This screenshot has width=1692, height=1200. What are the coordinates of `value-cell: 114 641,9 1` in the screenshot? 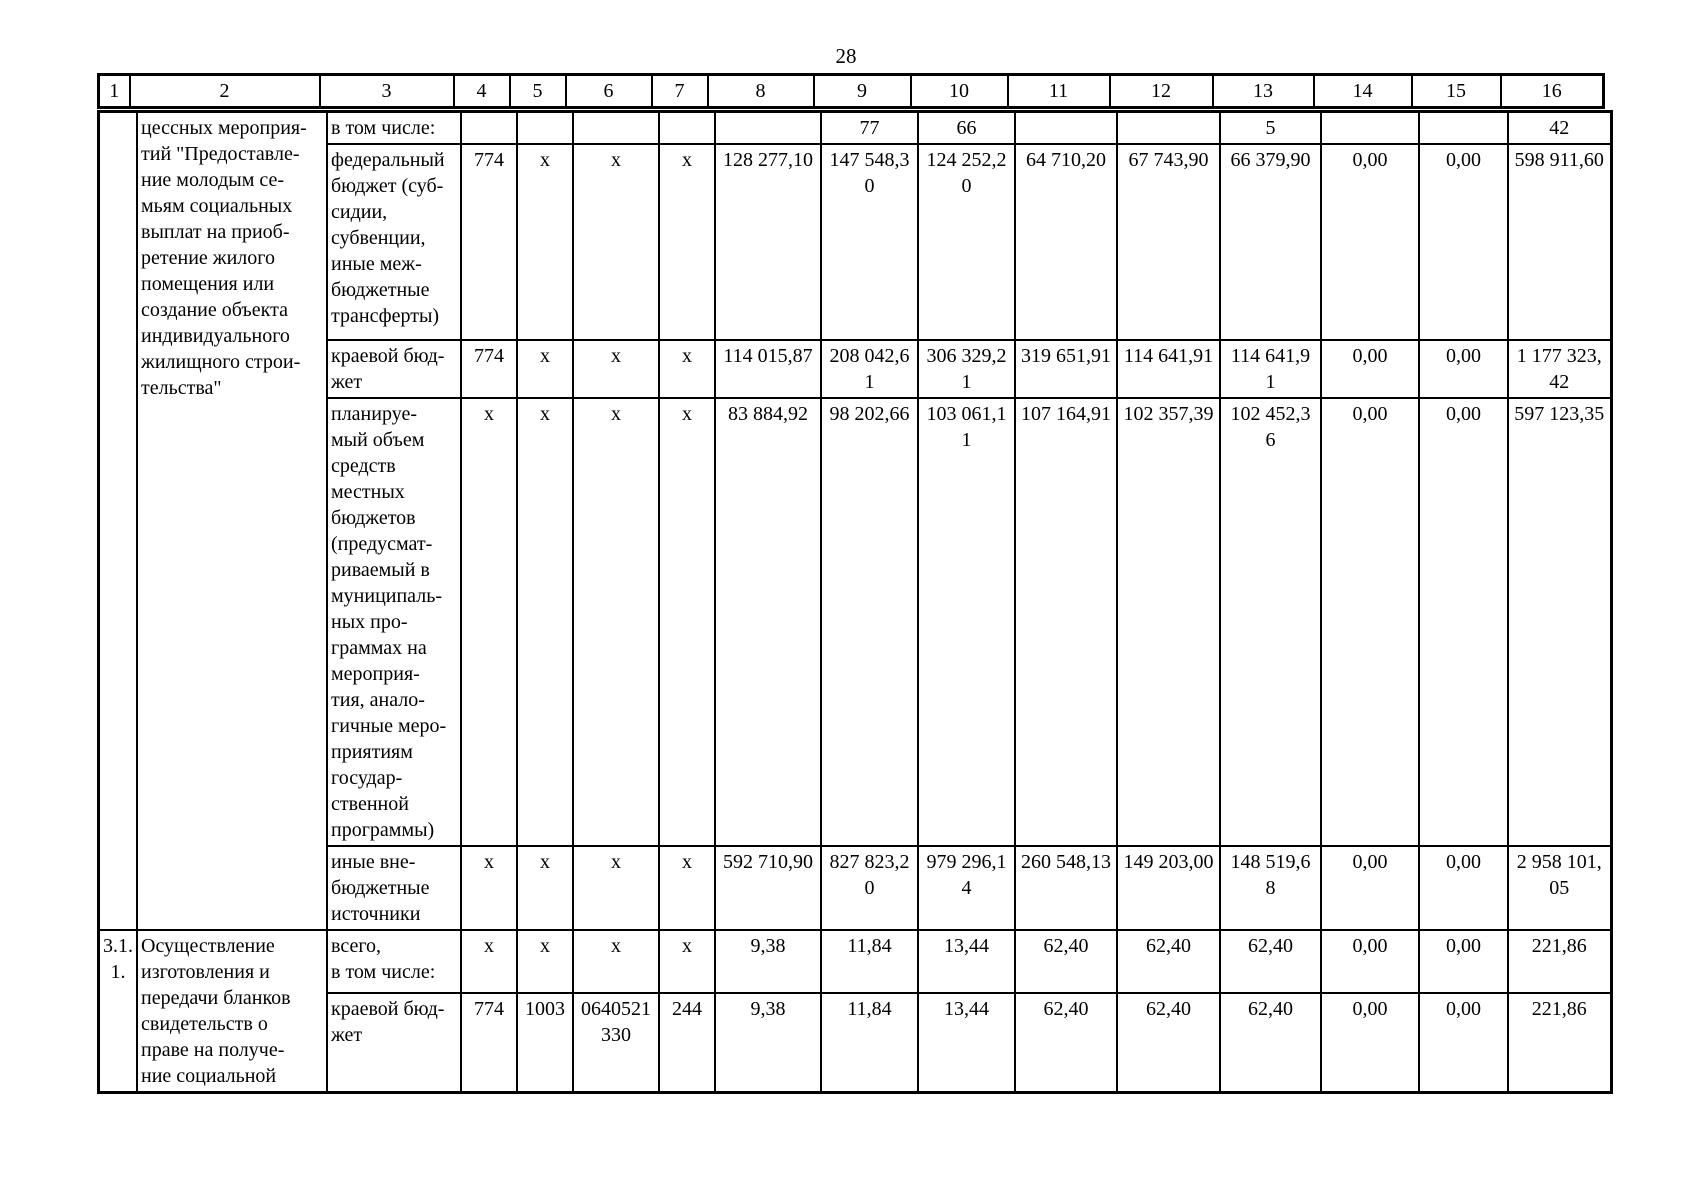 It's located at (1270, 369).